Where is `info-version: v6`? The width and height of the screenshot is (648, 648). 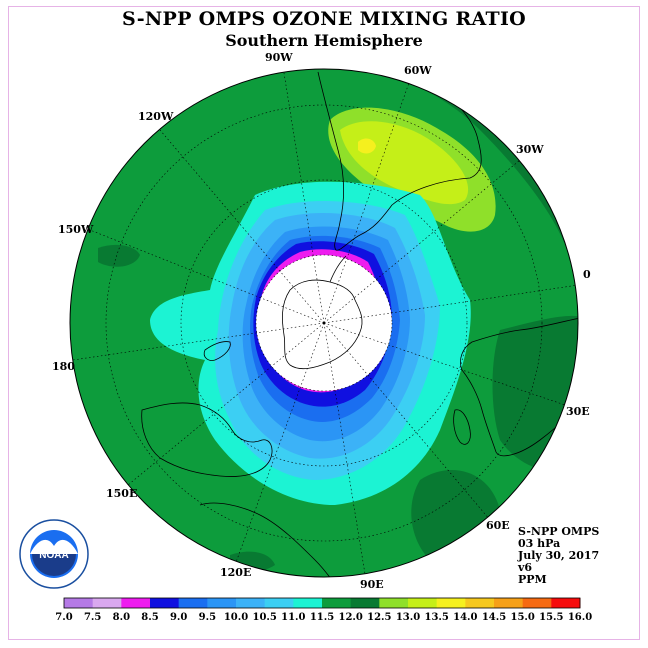 info-version: v6 is located at coordinates (525, 567).